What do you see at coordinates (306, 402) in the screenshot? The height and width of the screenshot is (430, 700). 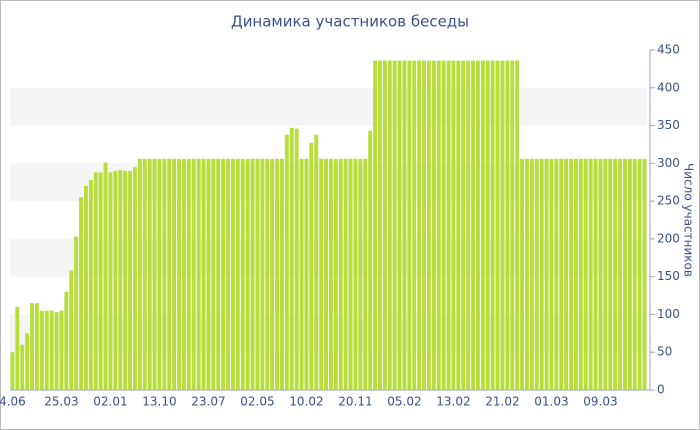 I see `x-tick-label: 10.02` at bounding box center [306, 402].